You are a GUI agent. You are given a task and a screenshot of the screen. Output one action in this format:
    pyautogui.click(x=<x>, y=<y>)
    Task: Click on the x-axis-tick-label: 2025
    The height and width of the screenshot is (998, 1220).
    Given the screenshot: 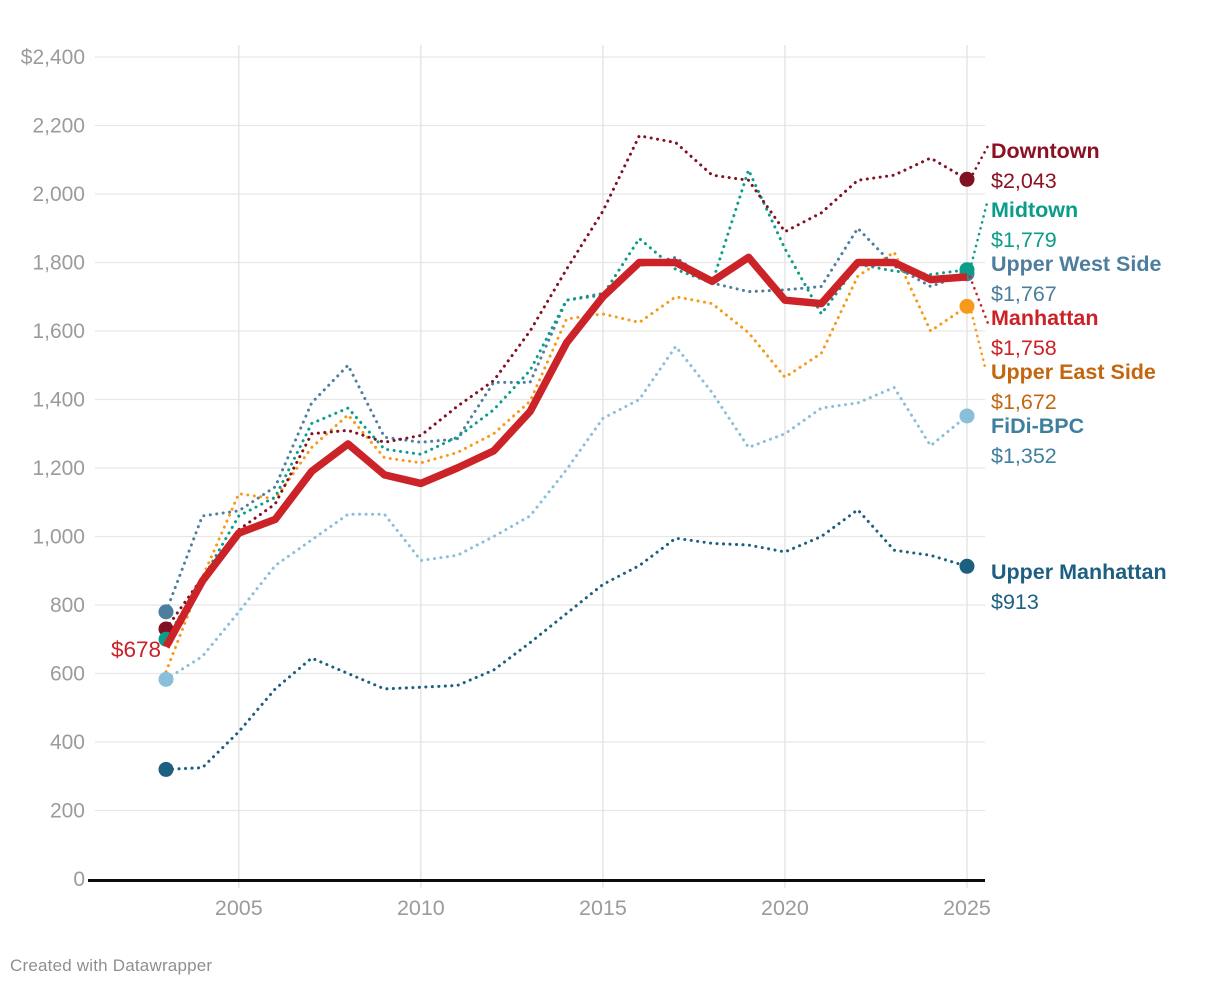 What is the action you would take?
    pyautogui.click(x=967, y=908)
    